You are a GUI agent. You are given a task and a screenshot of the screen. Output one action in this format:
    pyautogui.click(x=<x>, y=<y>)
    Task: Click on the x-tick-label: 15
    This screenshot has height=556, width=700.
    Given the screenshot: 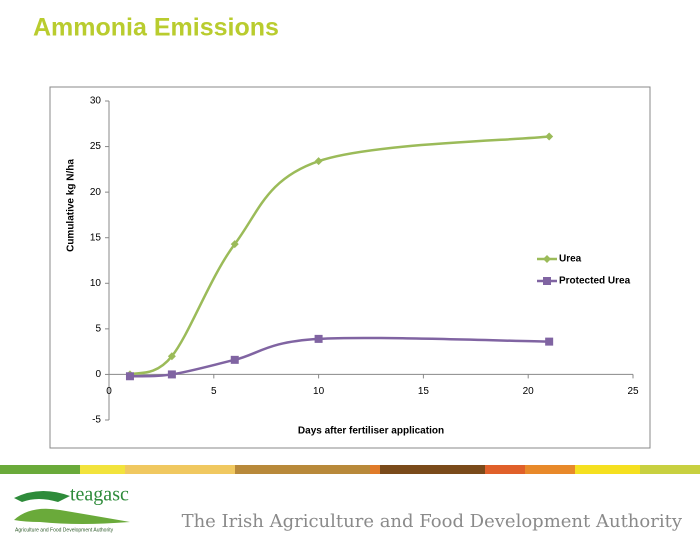 What is the action you would take?
    pyautogui.click(x=424, y=391)
    